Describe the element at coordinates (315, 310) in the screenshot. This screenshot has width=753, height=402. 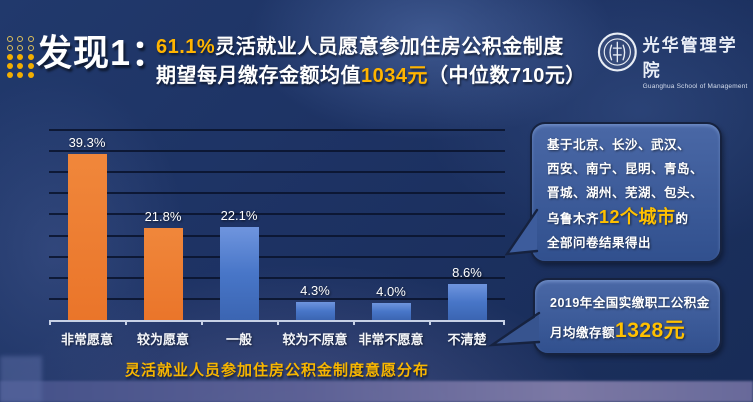
I see `chart-bar-较为不原意` at that location.